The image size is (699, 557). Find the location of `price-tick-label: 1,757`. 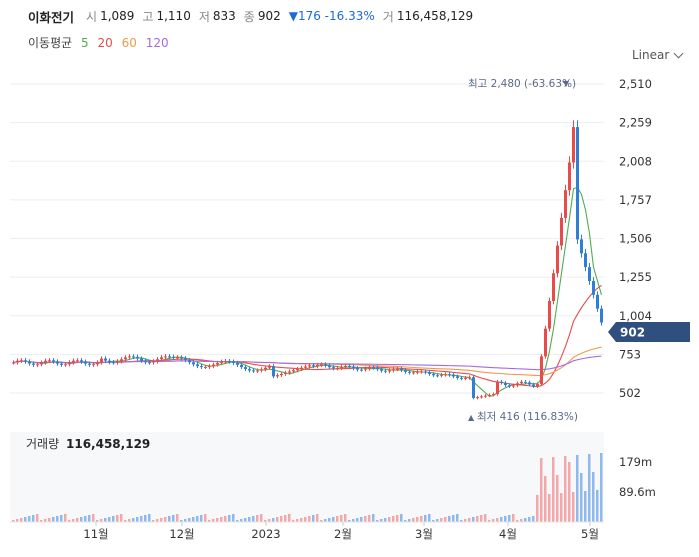

price-tick-label: 1,757 is located at coordinates (635, 200).